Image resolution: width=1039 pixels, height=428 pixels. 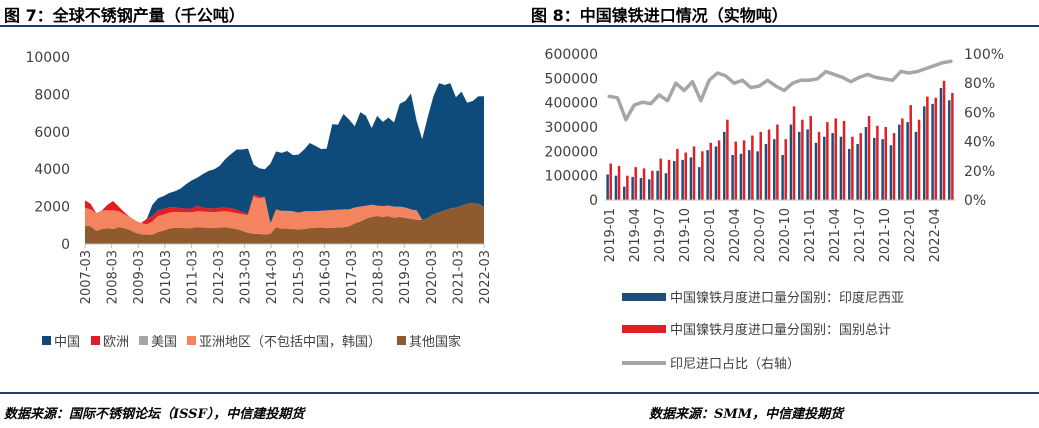 I want to click on right-source-note: 数据来源：SMM，中信建投期货, so click(x=746, y=414).